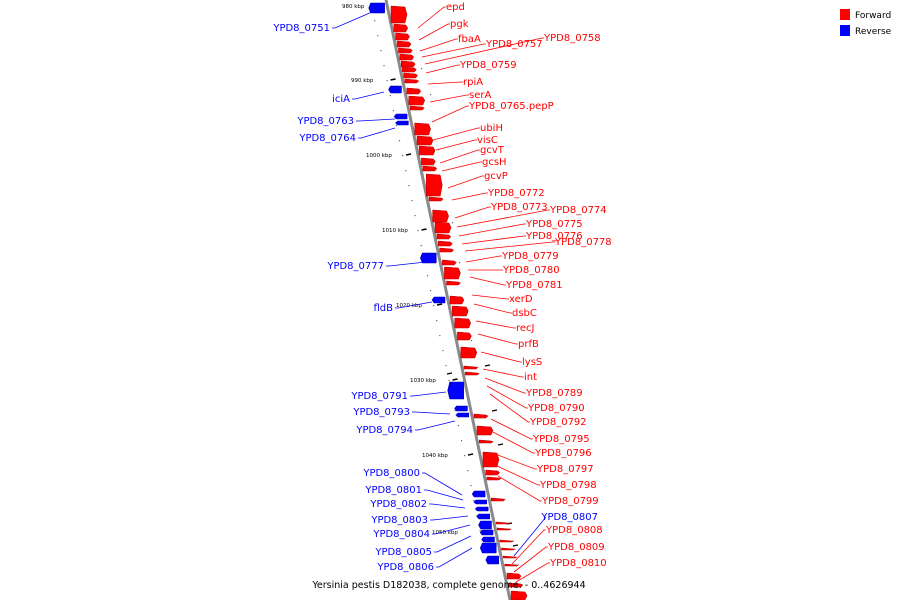  What do you see at coordinates (554, 393) in the screenshot?
I see `gene-label-ypd8-0789: YPD8_0789` at bounding box center [554, 393].